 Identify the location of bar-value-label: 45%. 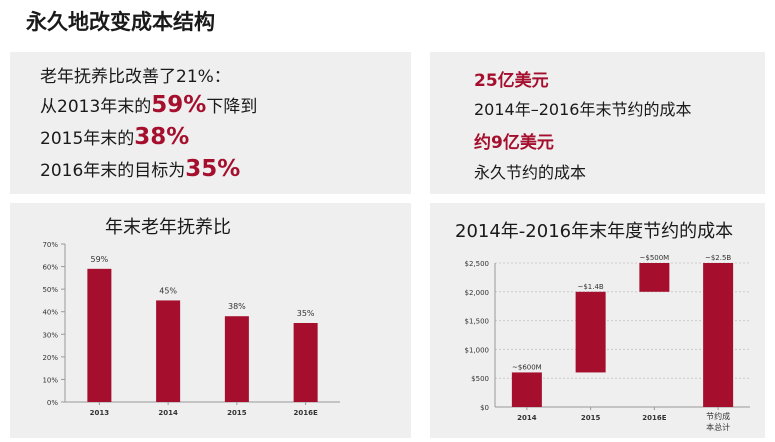
(168, 290).